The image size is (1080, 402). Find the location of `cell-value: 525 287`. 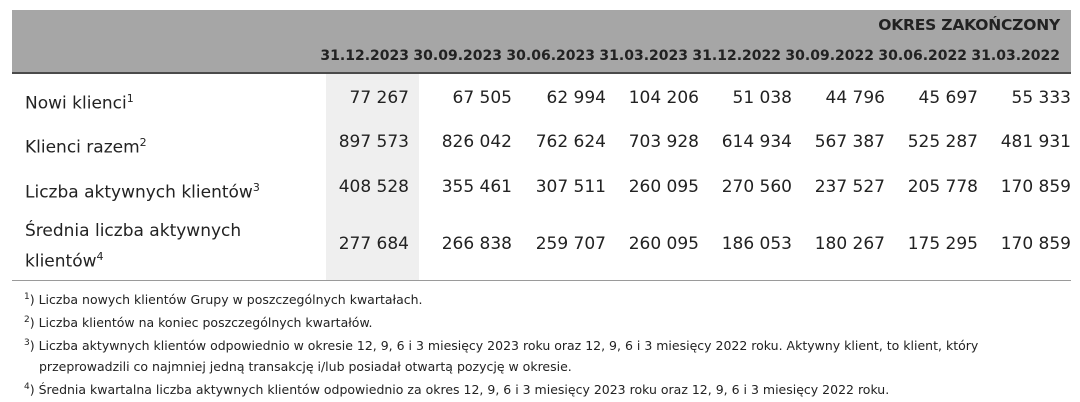

cell-value: 525 287 is located at coordinates (942, 142).